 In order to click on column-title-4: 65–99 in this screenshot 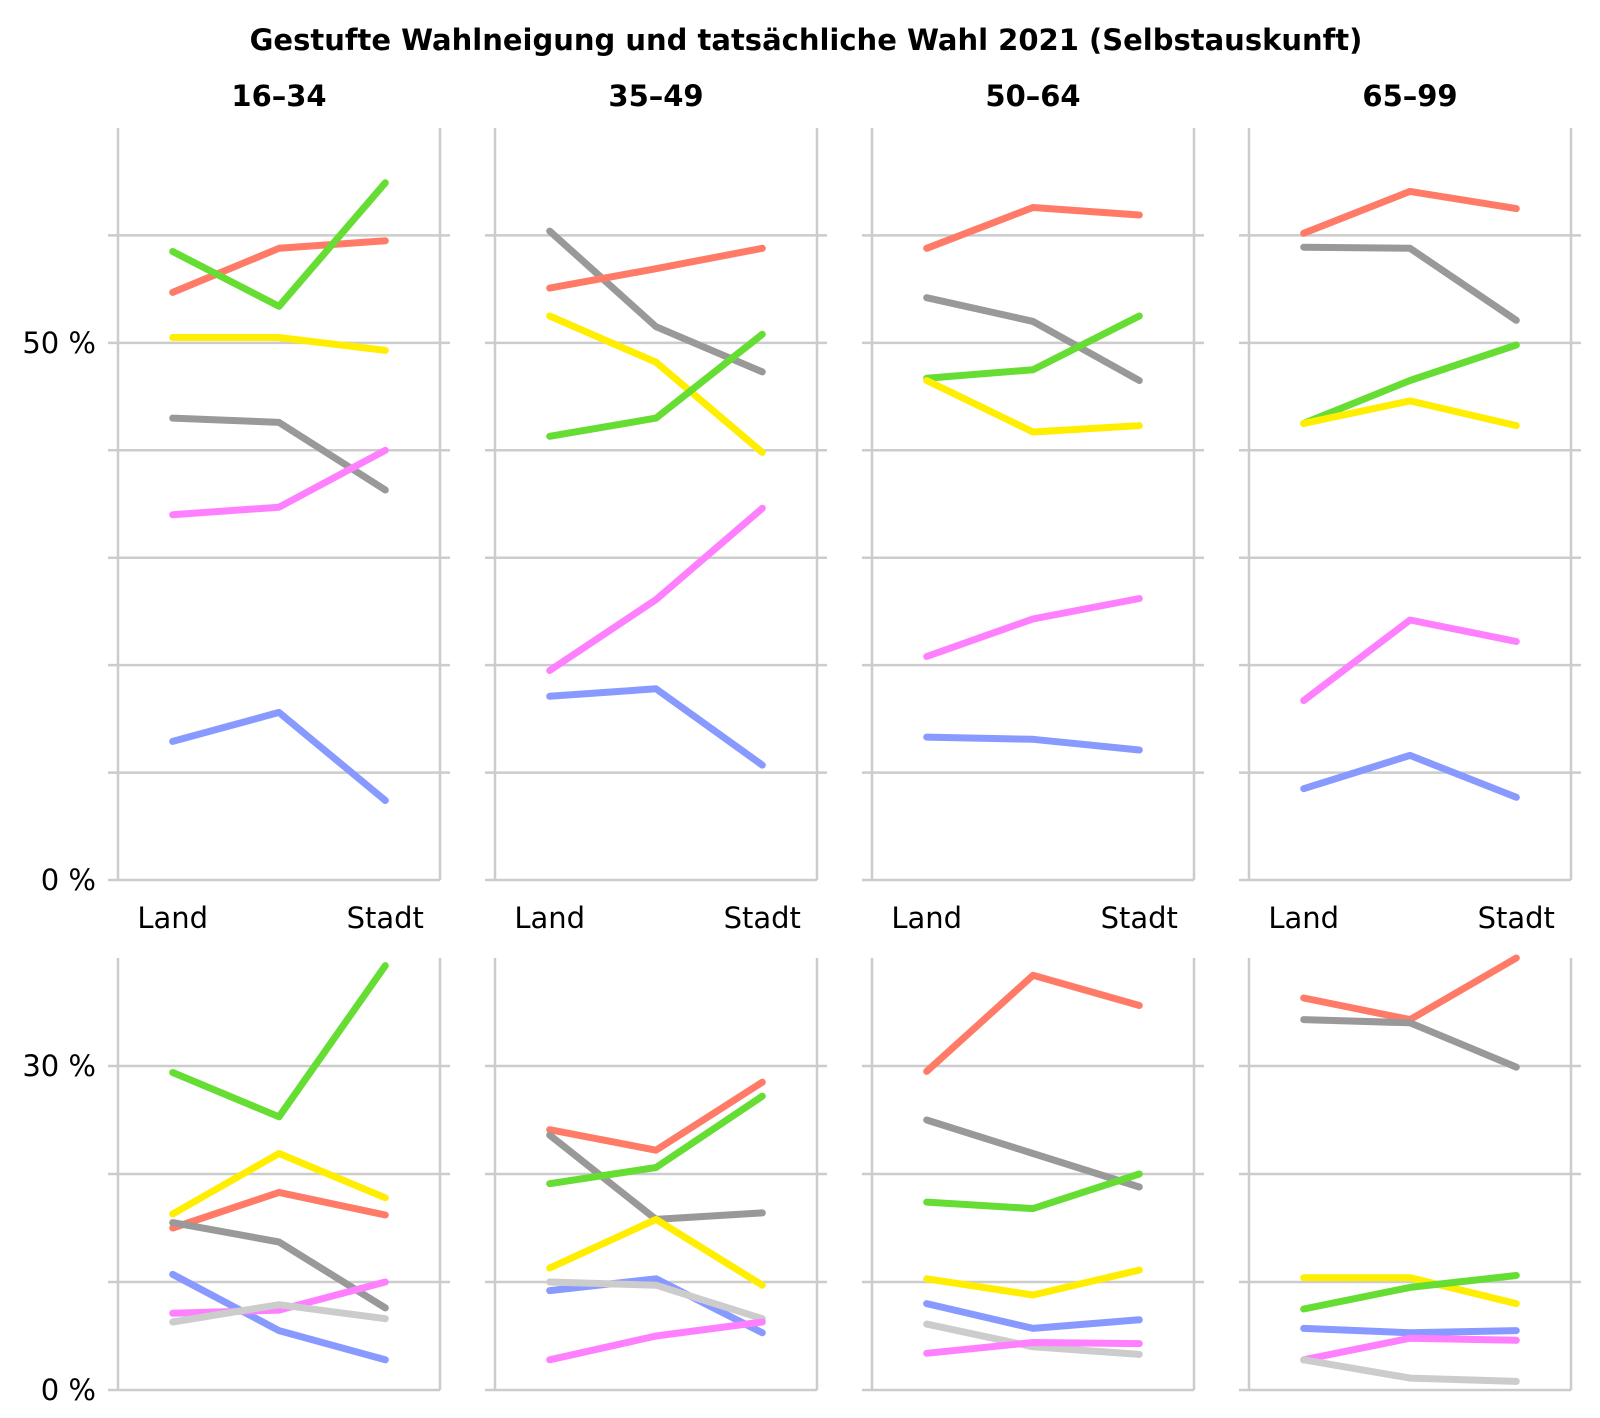, I will do `click(1409, 96)`.